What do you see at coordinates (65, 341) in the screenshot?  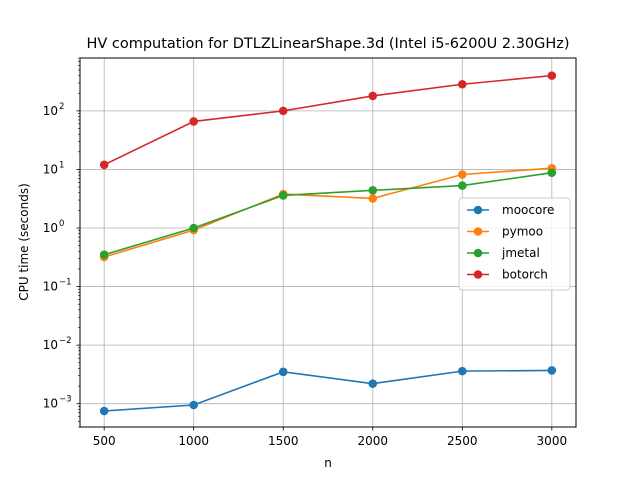 I see `y-tick-label-exponent: −2` at bounding box center [65, 341].